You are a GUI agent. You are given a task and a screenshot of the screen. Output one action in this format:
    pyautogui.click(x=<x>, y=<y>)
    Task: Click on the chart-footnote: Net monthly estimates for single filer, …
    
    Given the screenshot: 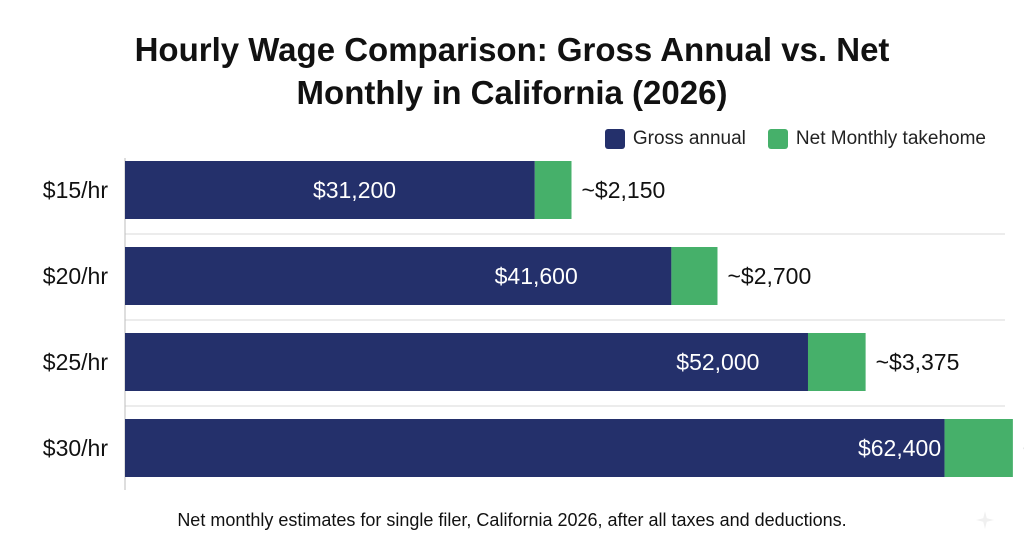 What is the action you would take?
    pyautogui.click(x=512, y=520)
    